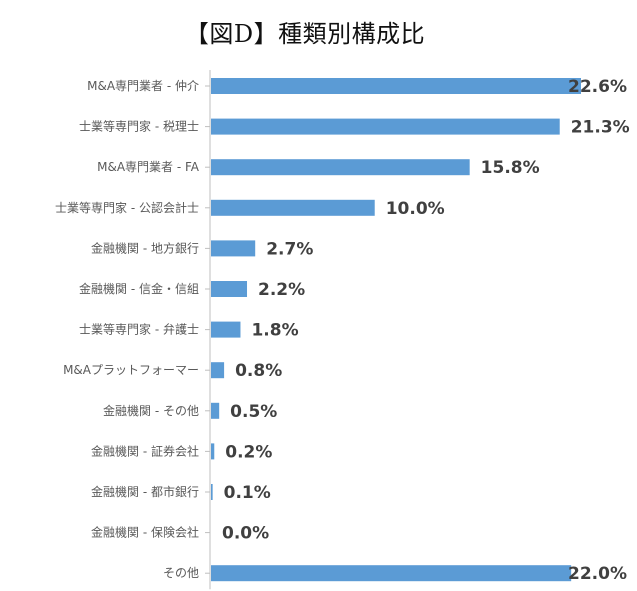 The height and width of the screenshot is (591, 637). Describe the element at coordinates (139, 126) in the screenshot. I see `category-label: 士業等専門家 - 税理士` at that location.